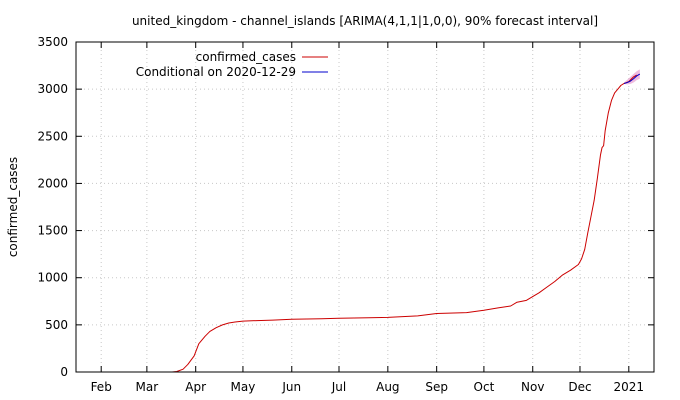 This screenshot has height=400, width=680. Describe the element at coordinates (195, 387) in the screenshot. I see `x-tick-label: Apr` at that location.